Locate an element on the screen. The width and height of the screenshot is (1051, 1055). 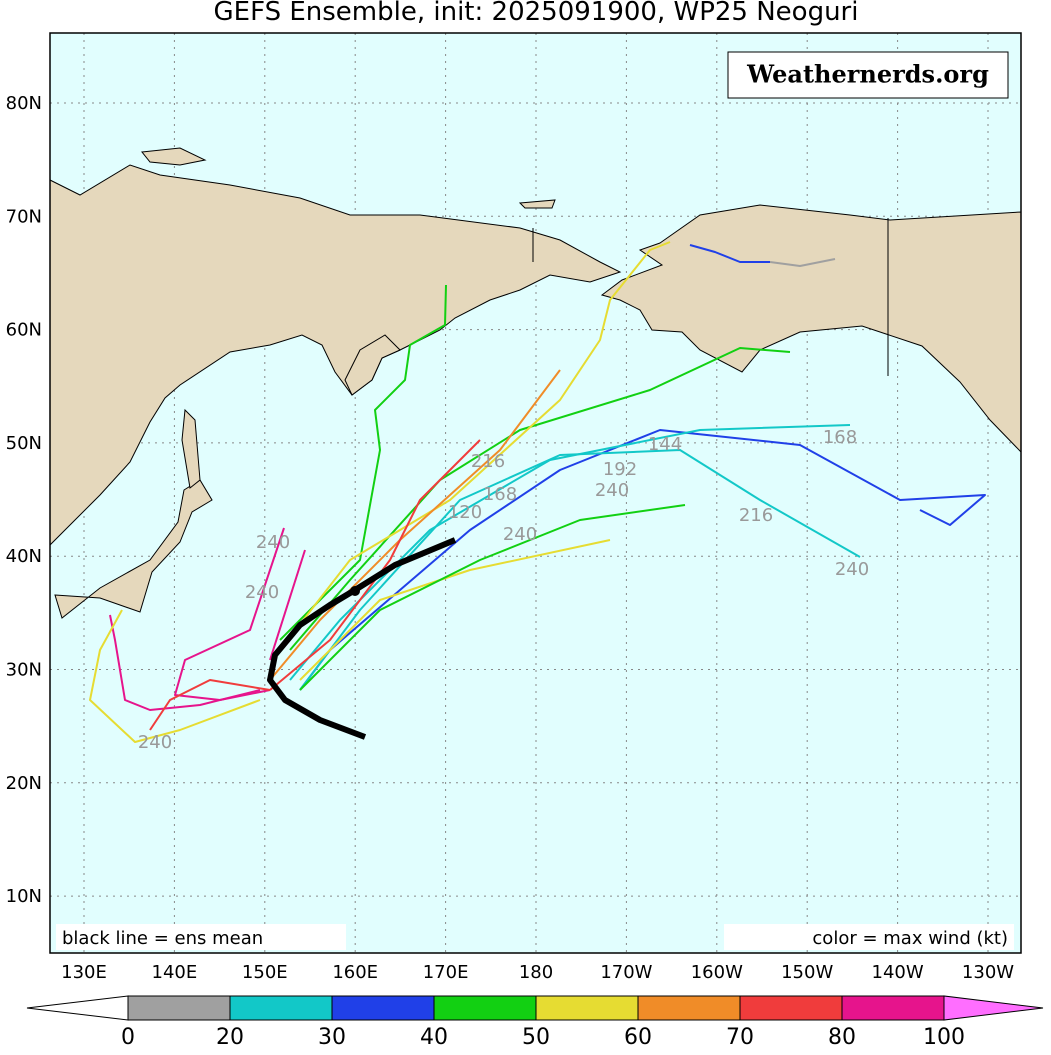
lon-label: 180 is located at coordinates (536, 972).